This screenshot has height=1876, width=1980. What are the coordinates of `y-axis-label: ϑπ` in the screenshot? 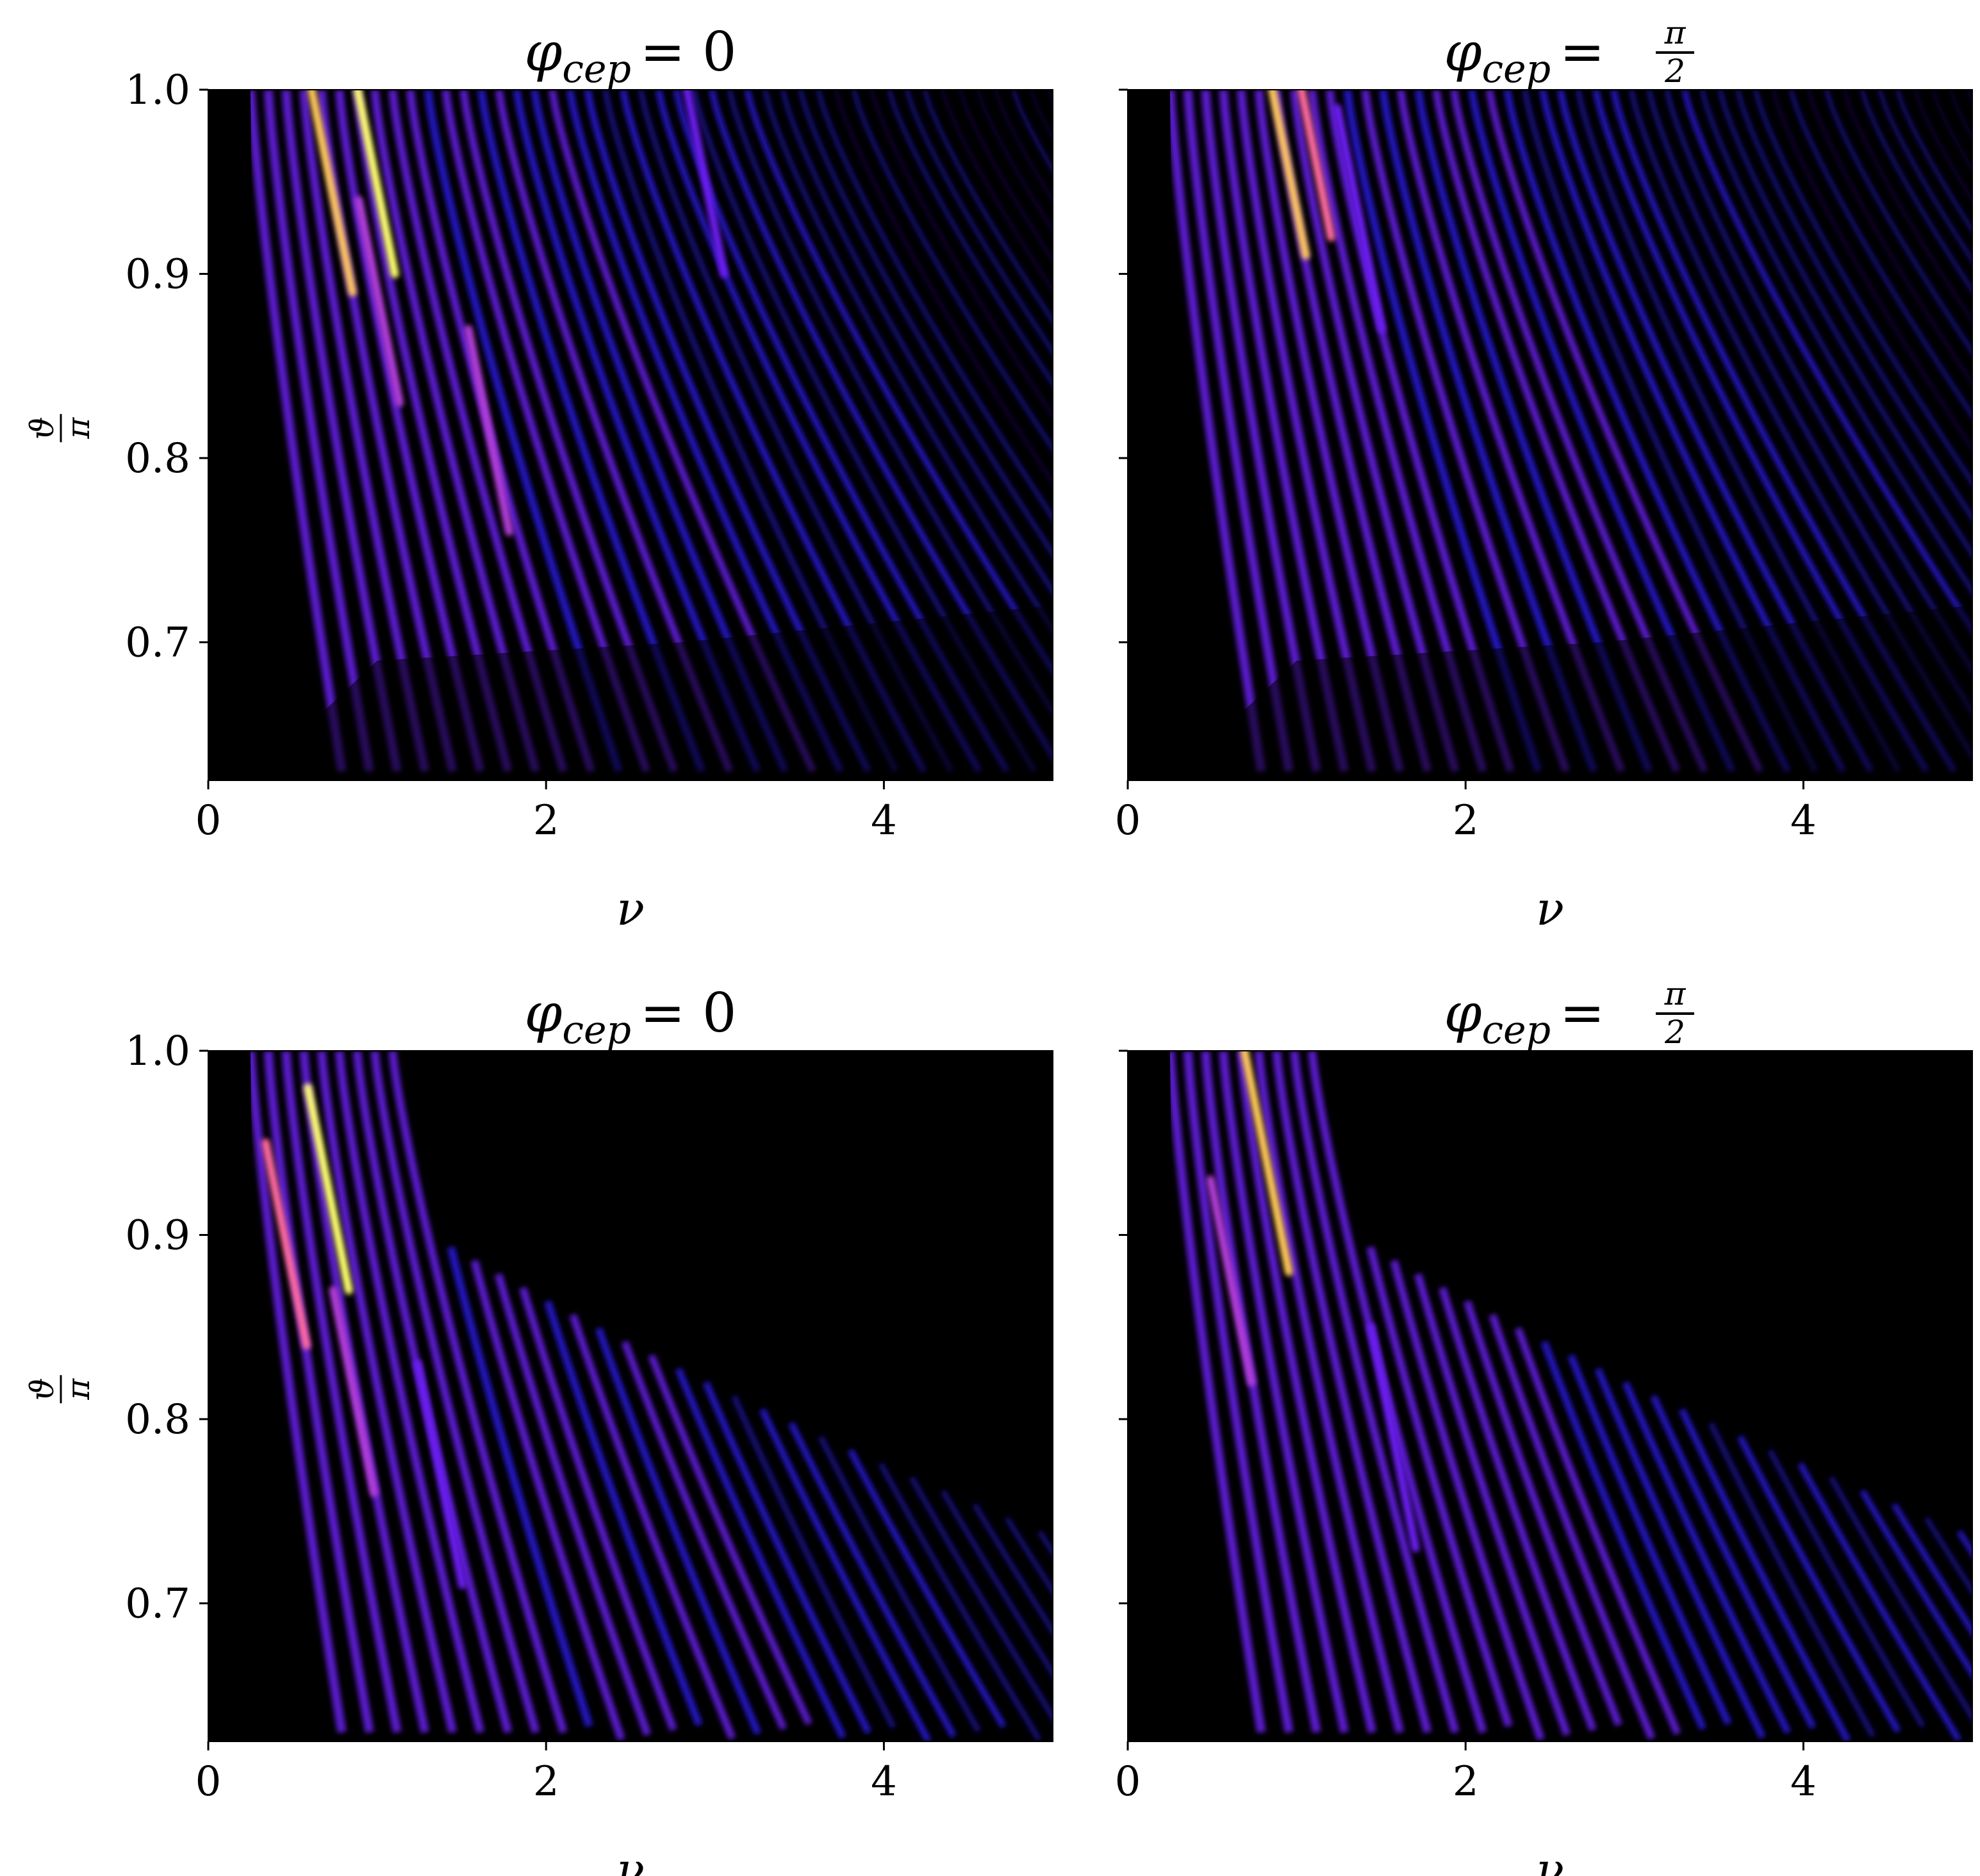 It's located at (60, 1389).